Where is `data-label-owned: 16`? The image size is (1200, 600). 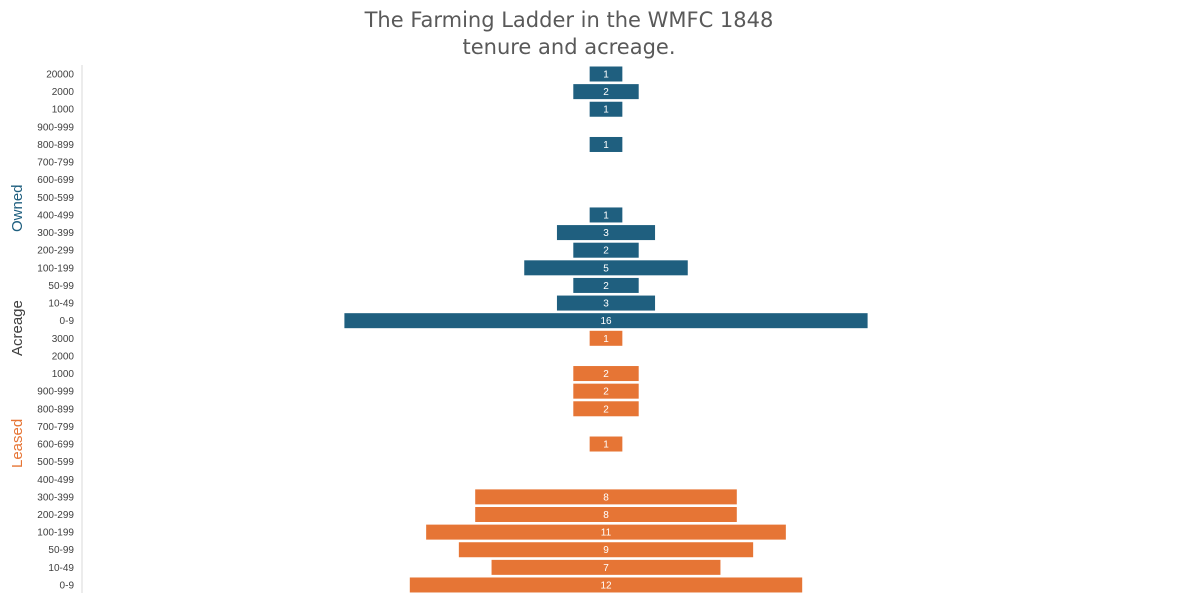
data-label-owned: 16 is located at coordinates (606, 321).